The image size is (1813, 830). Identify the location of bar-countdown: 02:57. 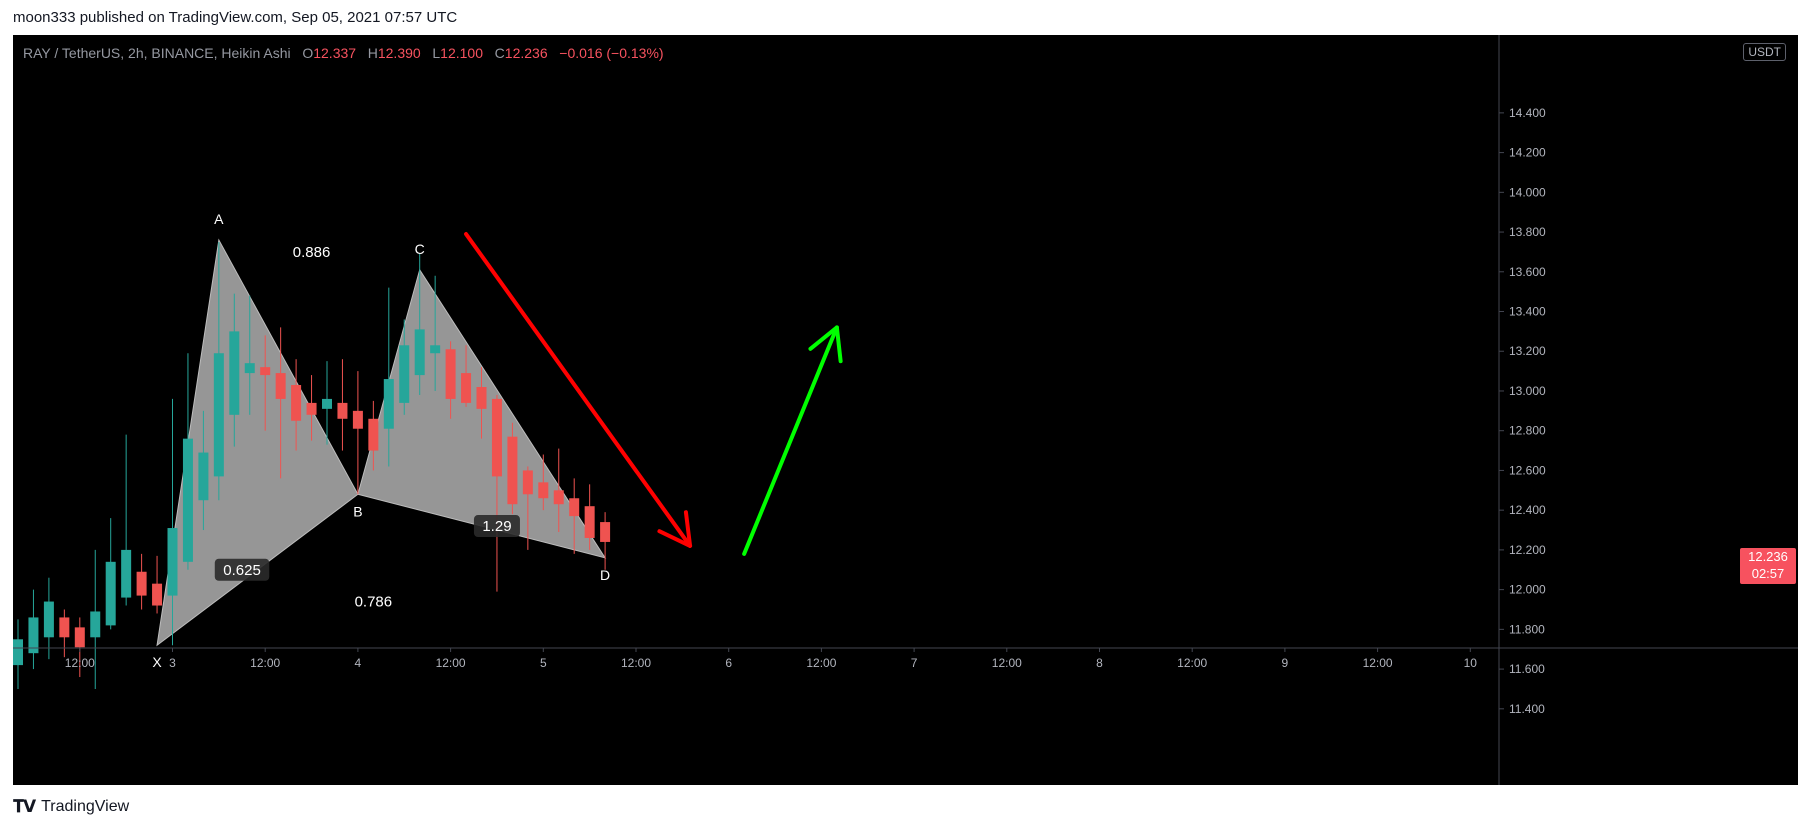
(1768, 573).